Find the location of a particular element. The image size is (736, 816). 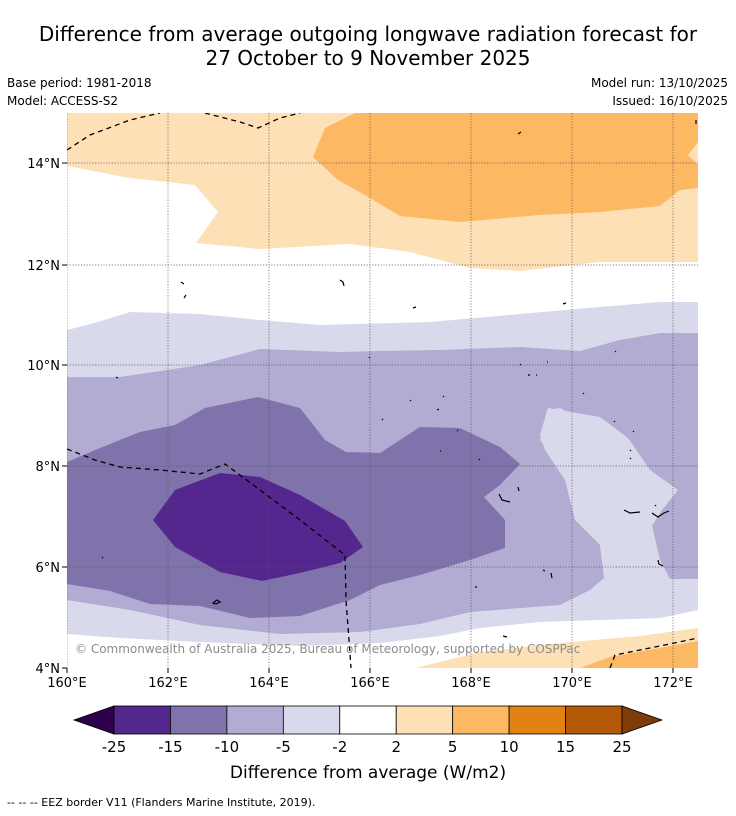

lon-label-162: 162°E is located at coordinates (168, 683).